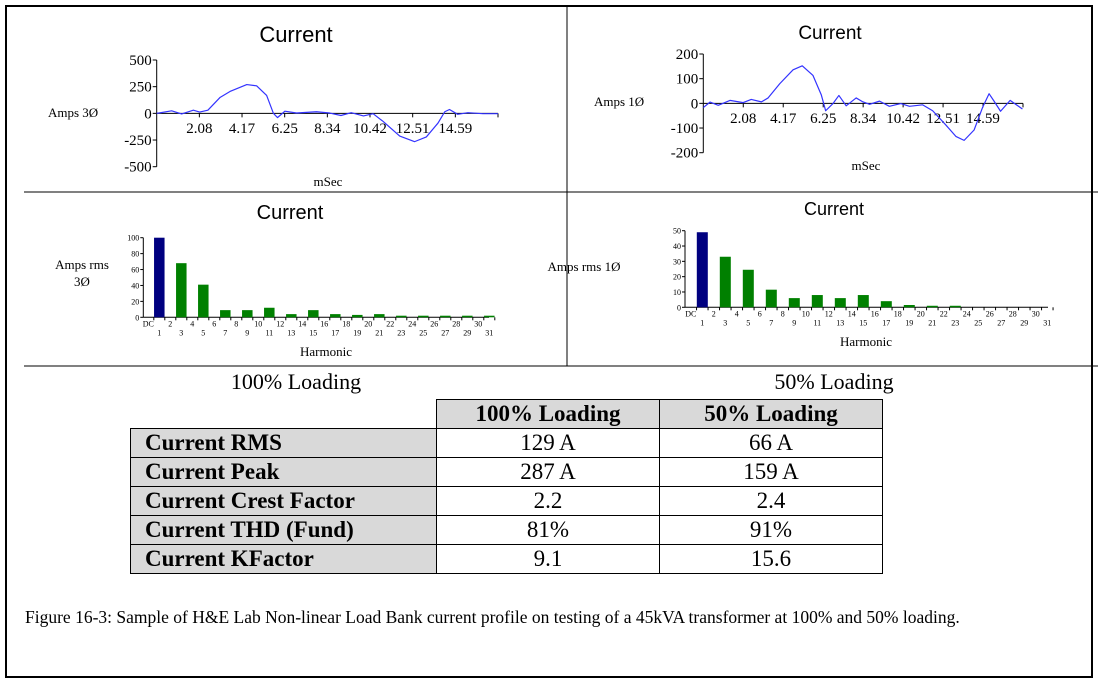 The height and width of the screenshot is (683, 1098). I want to click on y-tick-label: 500, so click(140, 61).